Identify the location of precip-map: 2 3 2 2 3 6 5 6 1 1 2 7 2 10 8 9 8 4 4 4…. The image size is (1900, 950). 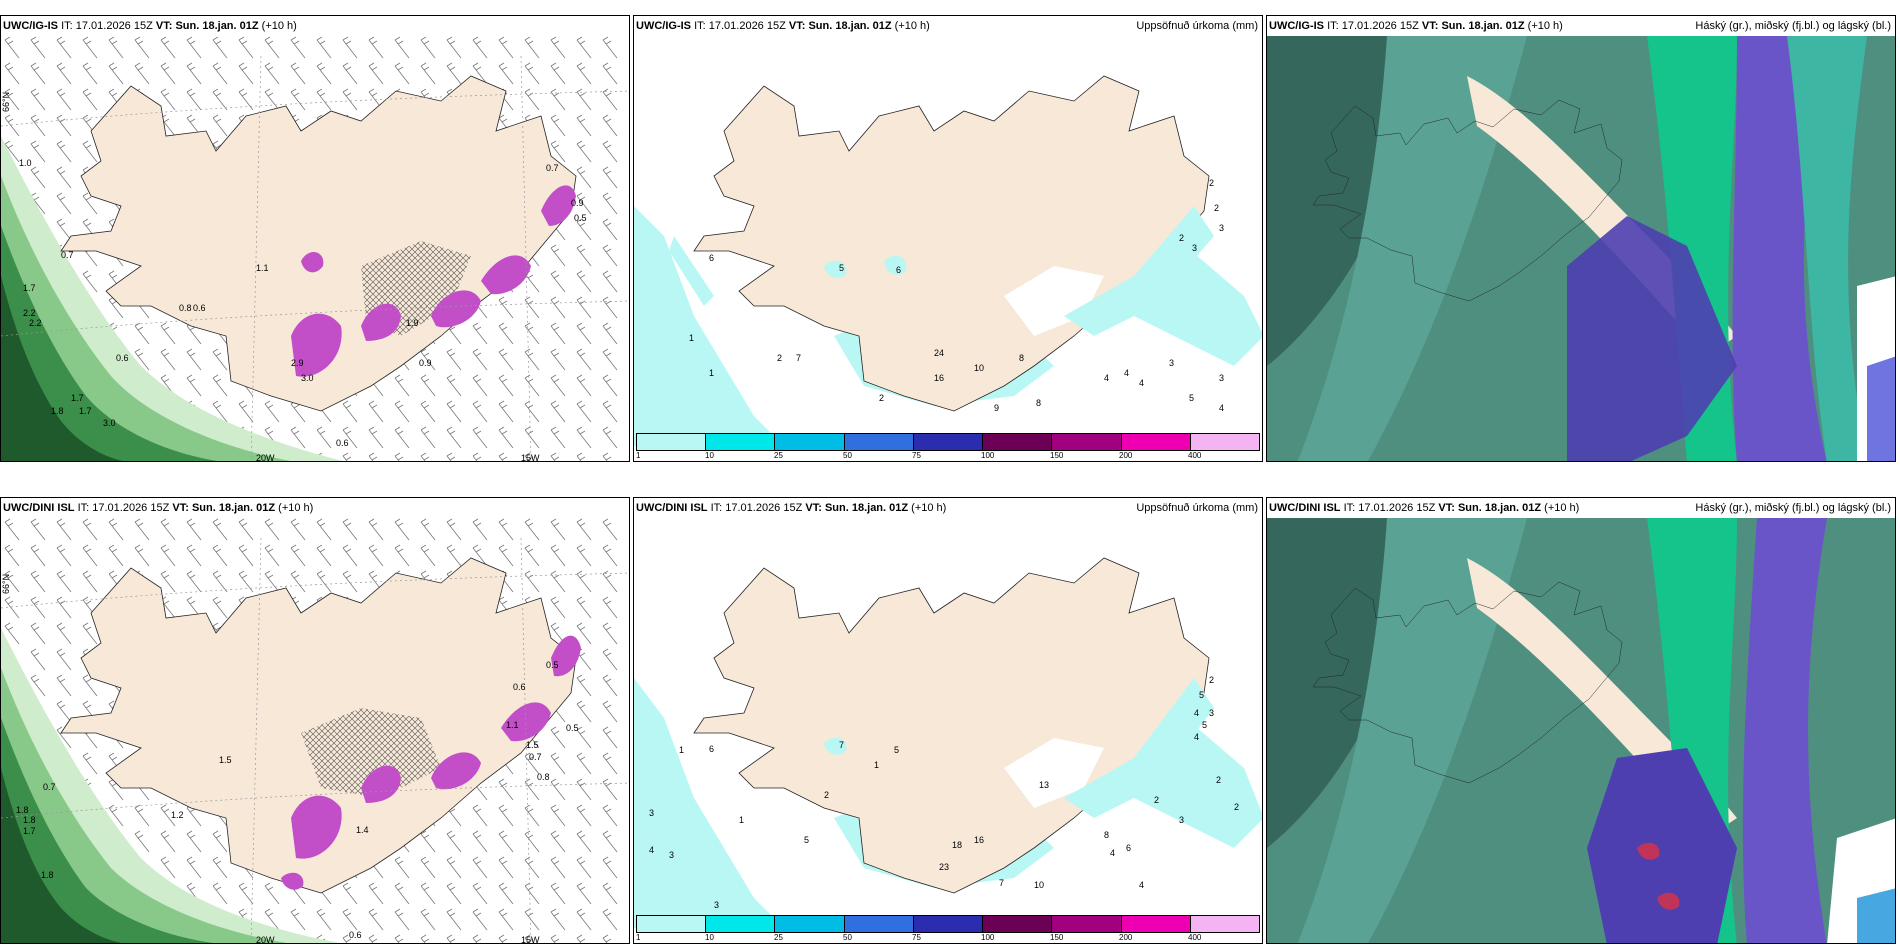
(948, 248).